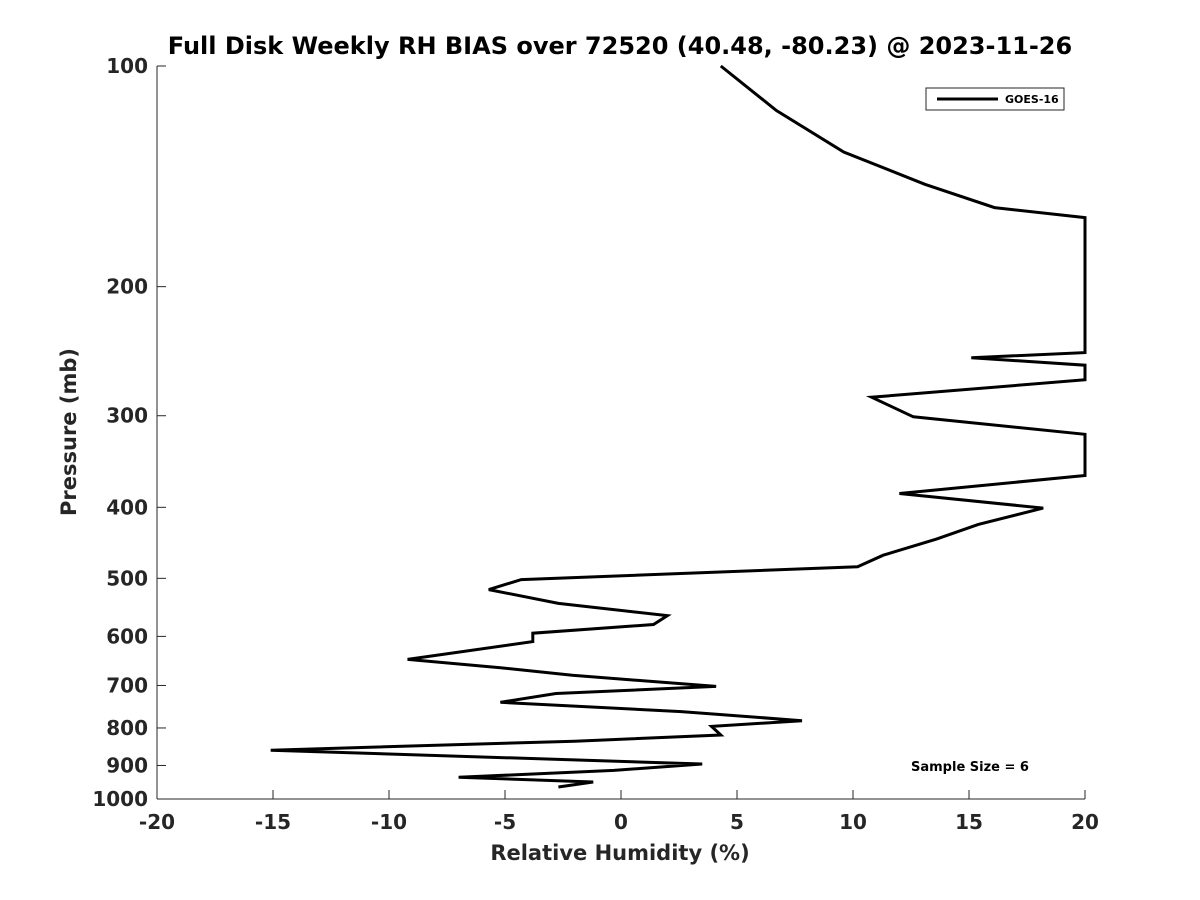 This screenshot has height=900, width=1200. I want to click on x-tick-label: -5, so click(505, 822).